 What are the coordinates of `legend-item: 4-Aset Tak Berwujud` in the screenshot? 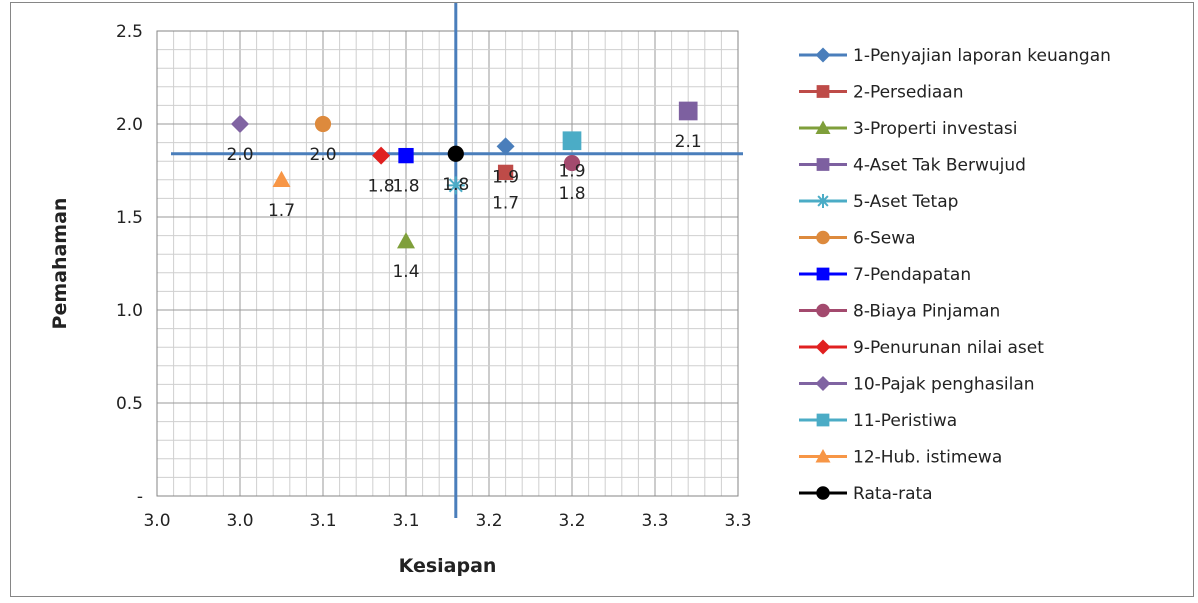 It's located at (912, 166).